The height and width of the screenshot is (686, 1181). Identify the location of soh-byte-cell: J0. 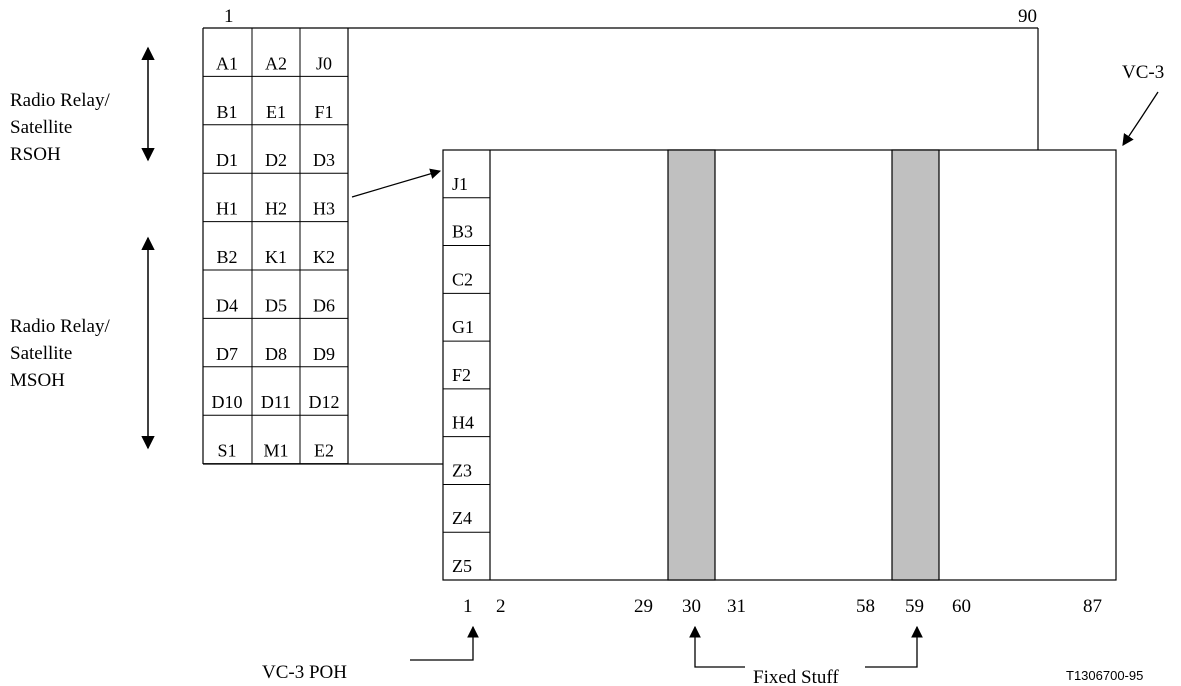
(324, 63).